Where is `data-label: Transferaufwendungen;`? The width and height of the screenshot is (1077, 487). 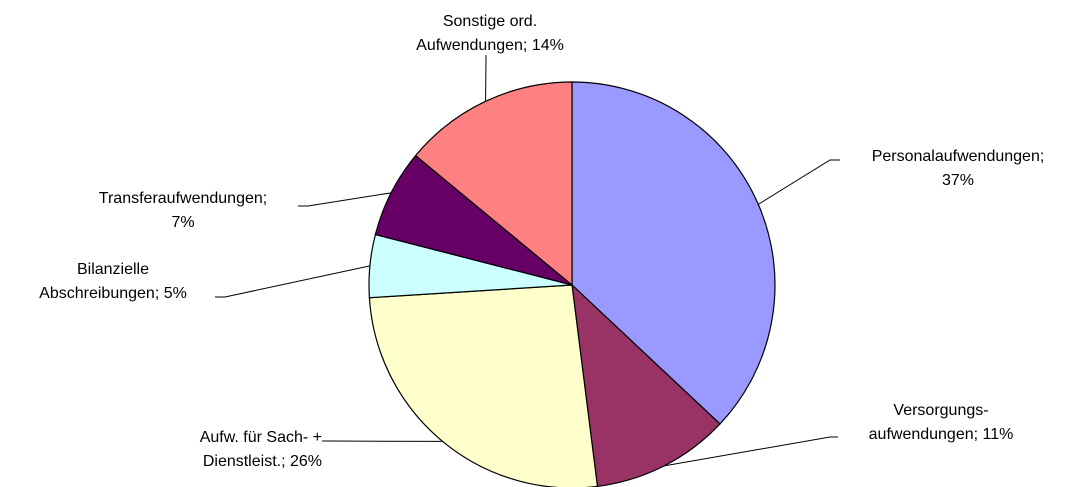
data-label: Transferaufwendungen; is located at coordinates (183, 198).